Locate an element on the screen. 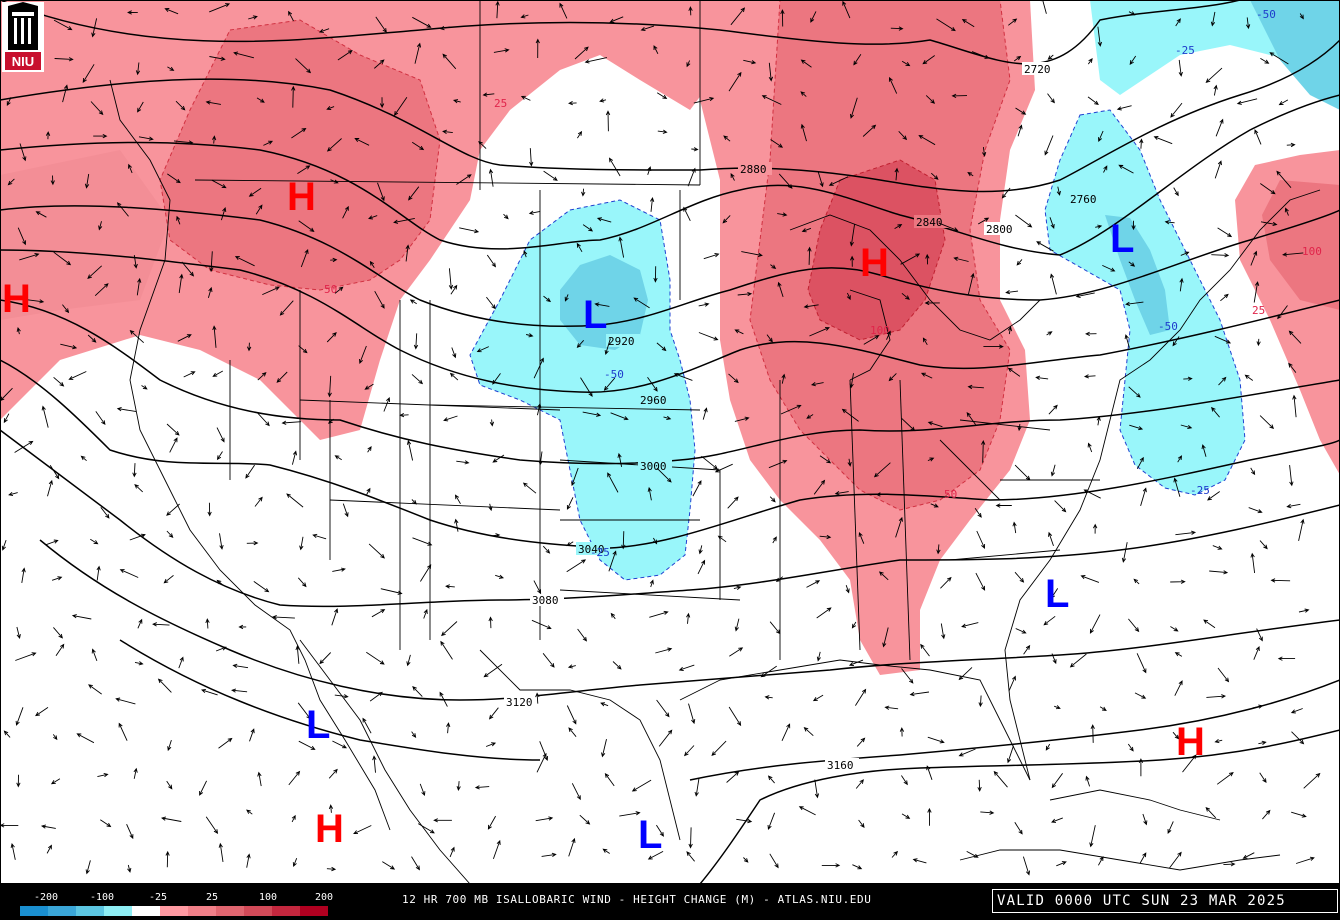  change-label-pos: 50 is located at coordinates (950, 494).